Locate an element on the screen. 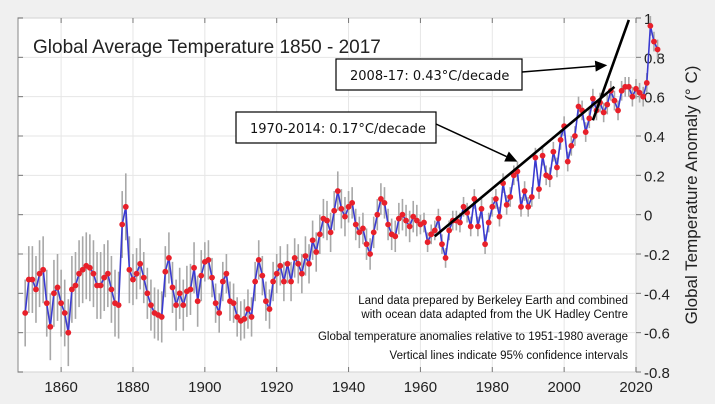 Image resolution: width=715 pixels, height=404 pixels. annotation-box is located at coordinates (429, 74).